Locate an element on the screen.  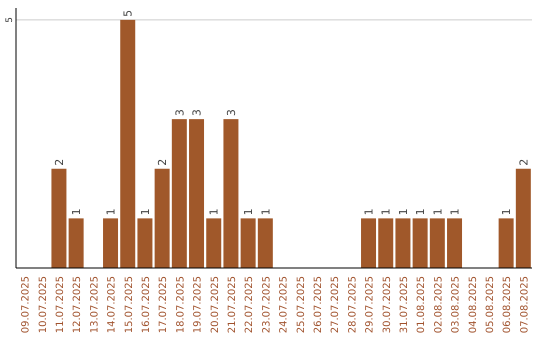
x-tick-label: 24.07.2025 is located at coordinates (284, 305).